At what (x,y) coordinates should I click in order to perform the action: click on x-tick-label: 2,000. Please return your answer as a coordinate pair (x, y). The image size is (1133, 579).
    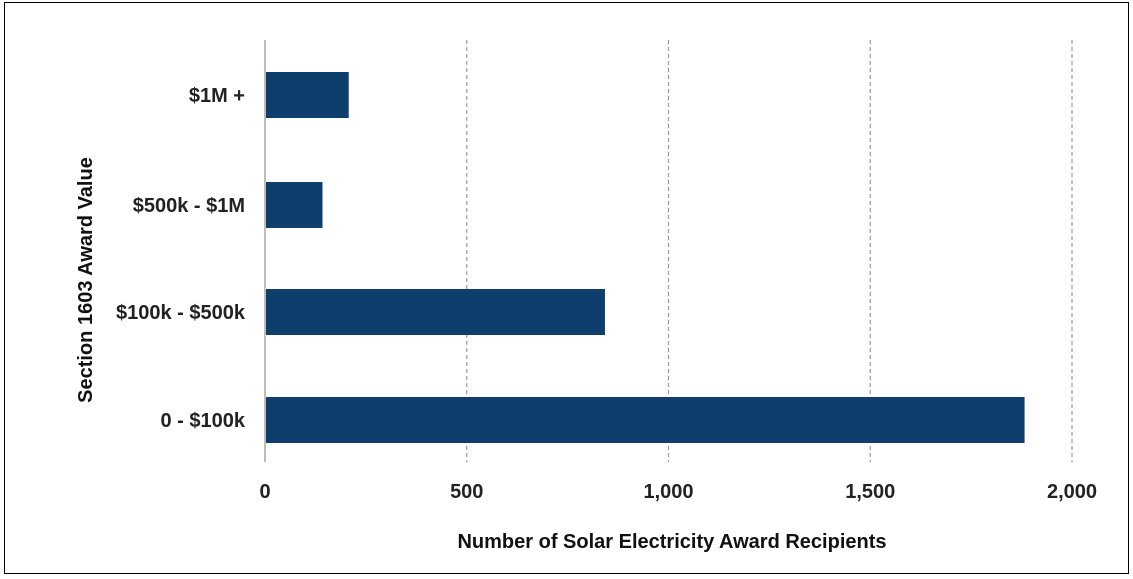
    Looking at the image, I should click on (1072, 492).